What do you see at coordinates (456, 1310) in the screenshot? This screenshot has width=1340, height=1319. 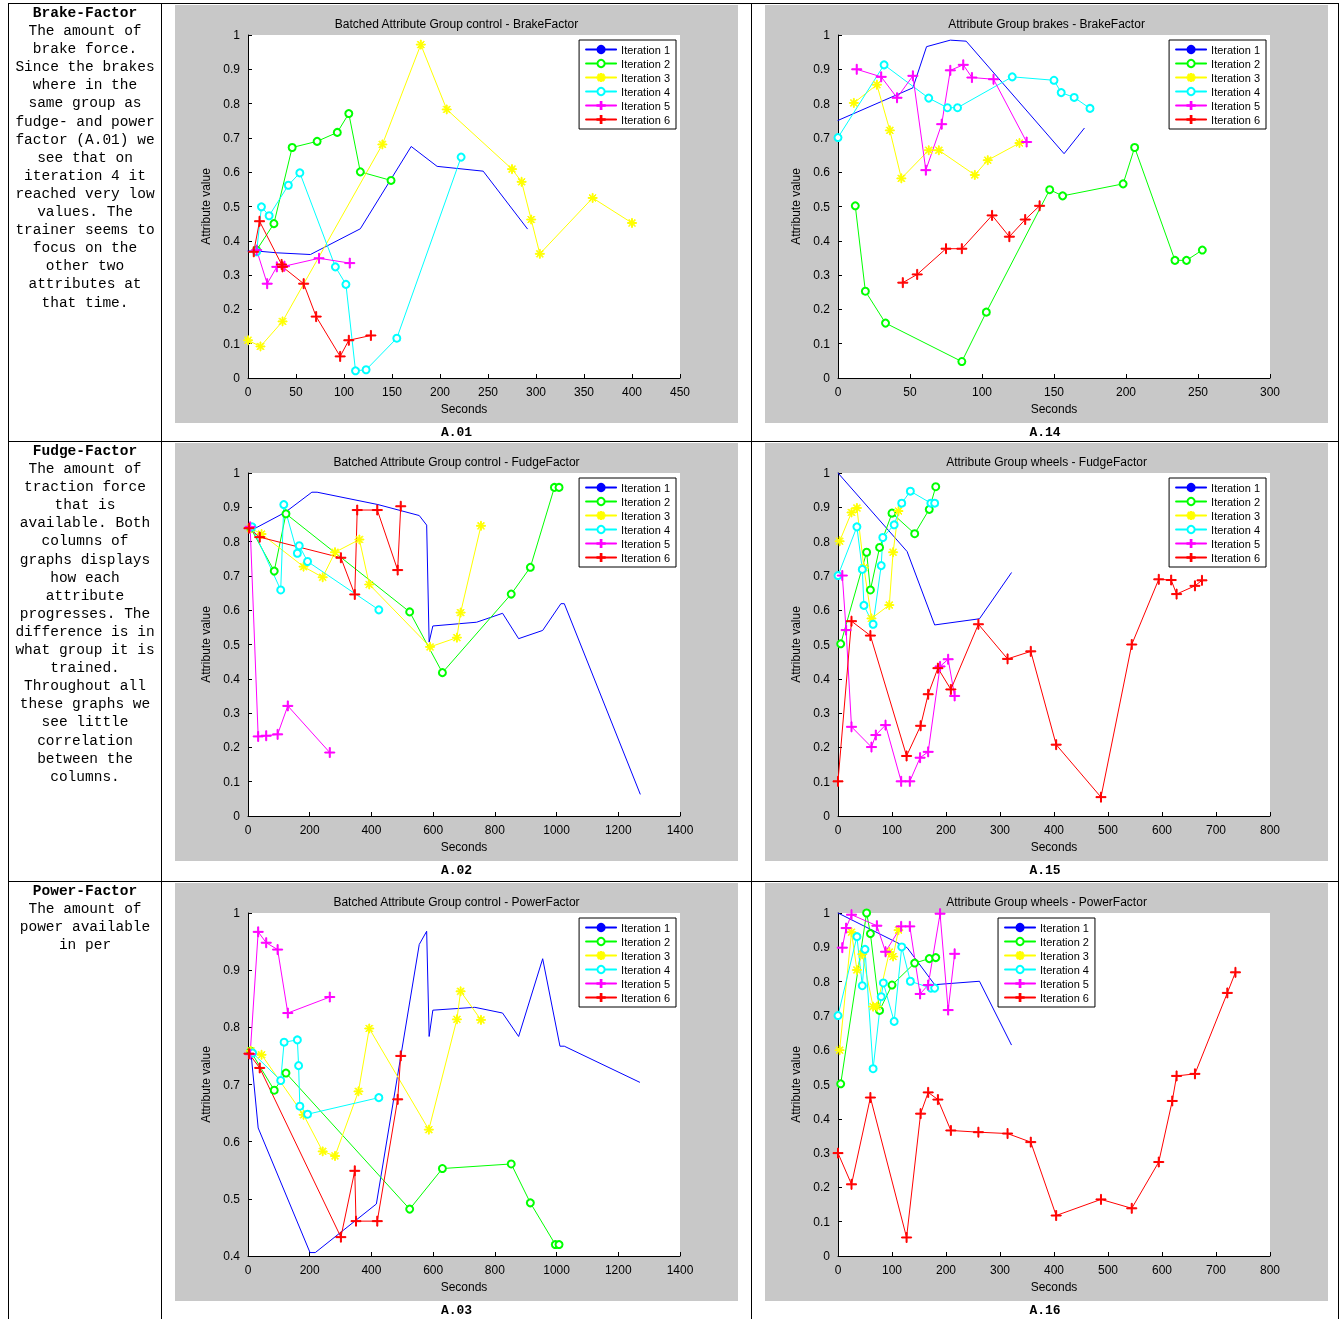 I see `text: A.03` at bounding box center [456, 1310].